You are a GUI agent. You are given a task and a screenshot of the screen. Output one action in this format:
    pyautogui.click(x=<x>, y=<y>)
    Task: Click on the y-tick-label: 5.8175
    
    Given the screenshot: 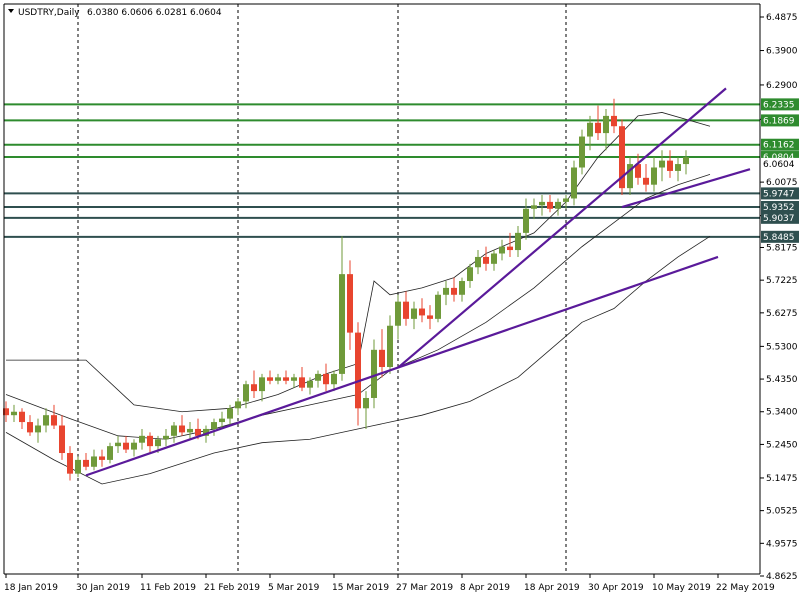 What is the action you would take?
    pyautogui.click(x=782, y=248)
    